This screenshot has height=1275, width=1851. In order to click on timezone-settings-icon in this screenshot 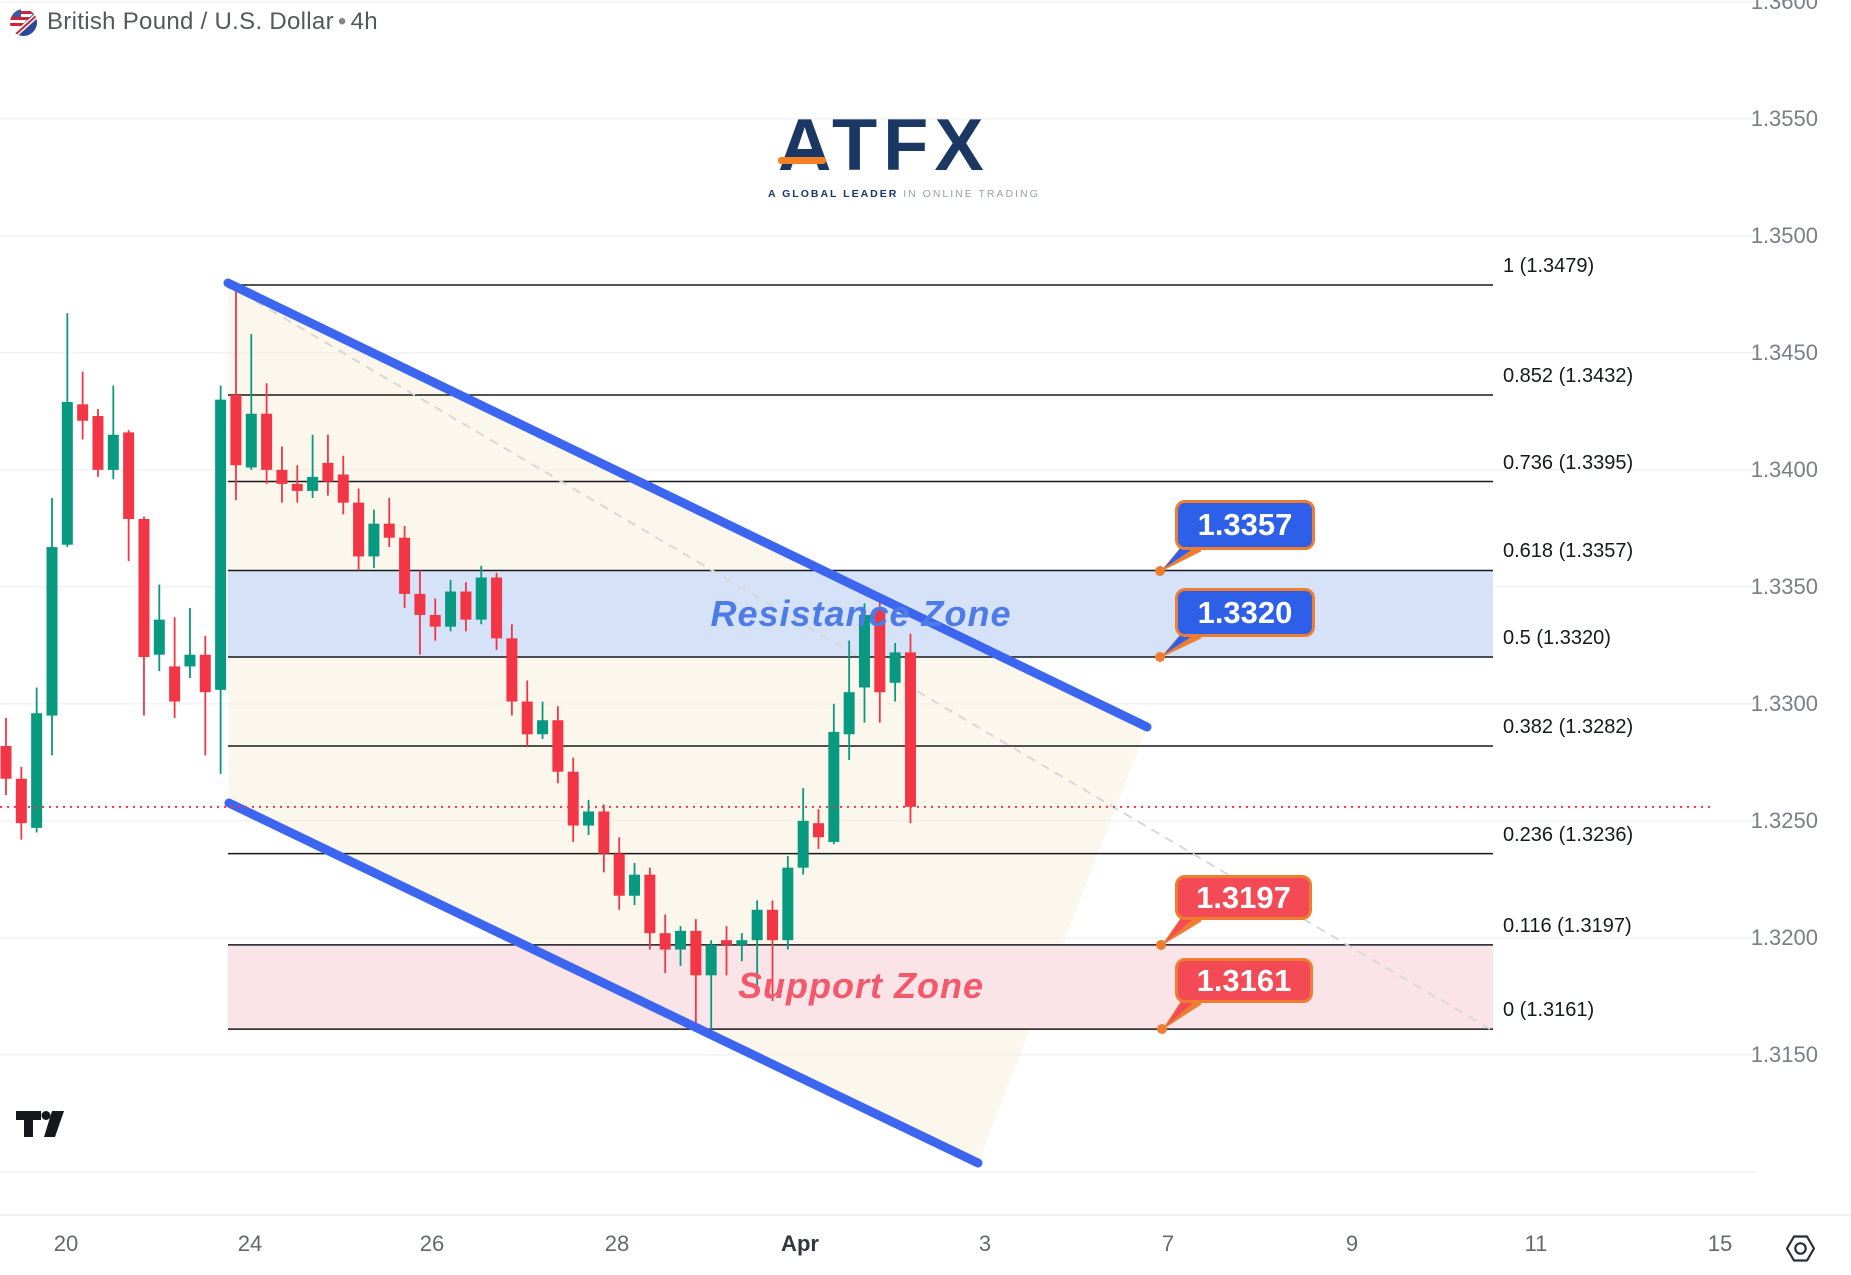, I will do `click(1800, 1248)`.